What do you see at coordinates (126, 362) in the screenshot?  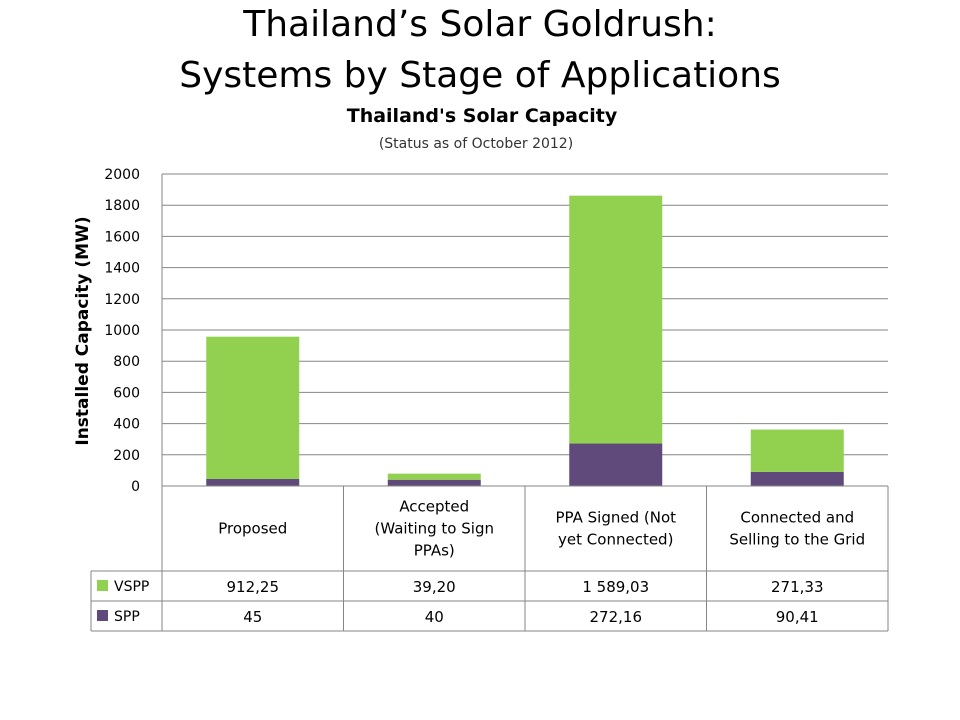 I see `y-tick-label: 800` at bounding box center [126, 362].